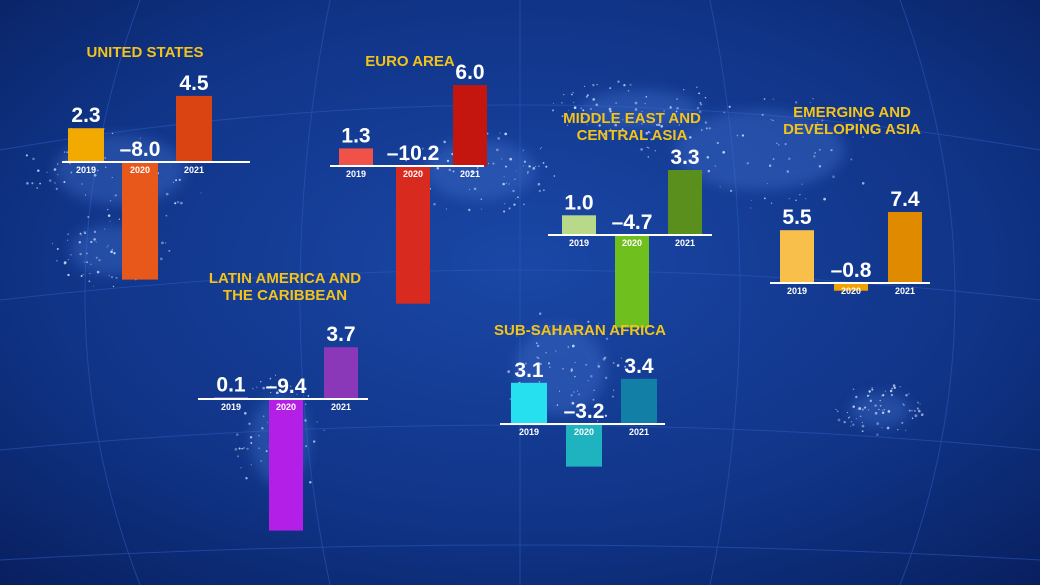 Image resolution: width=1040 pixels, height=585 pixels. I want to click on value-label-2020: –9.4, so click(286, 386).